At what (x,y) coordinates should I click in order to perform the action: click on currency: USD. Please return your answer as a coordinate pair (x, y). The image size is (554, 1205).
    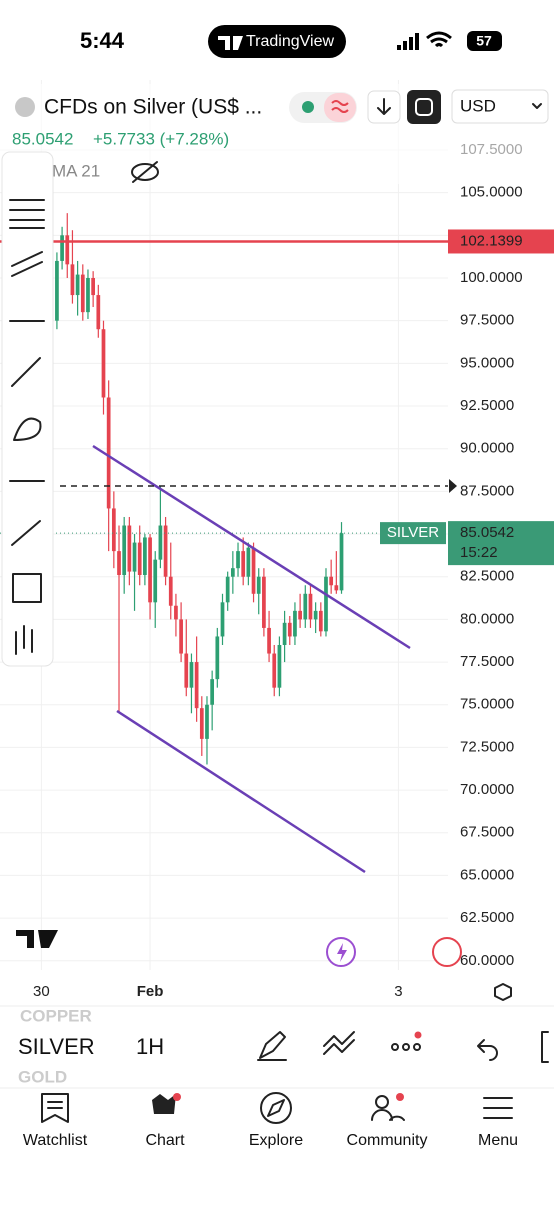
    Looking at the image, I should click on (478, 105).